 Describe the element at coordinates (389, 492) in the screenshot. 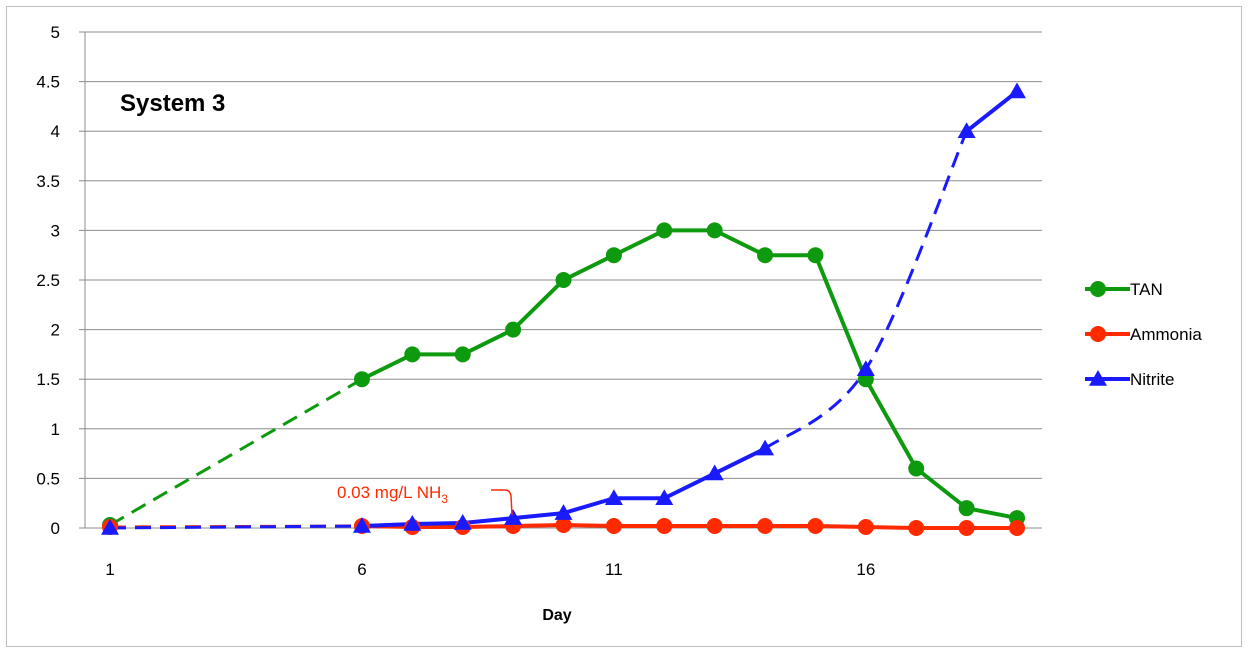

I see `annotation-text: 0.03 mg/L NH` at that location.